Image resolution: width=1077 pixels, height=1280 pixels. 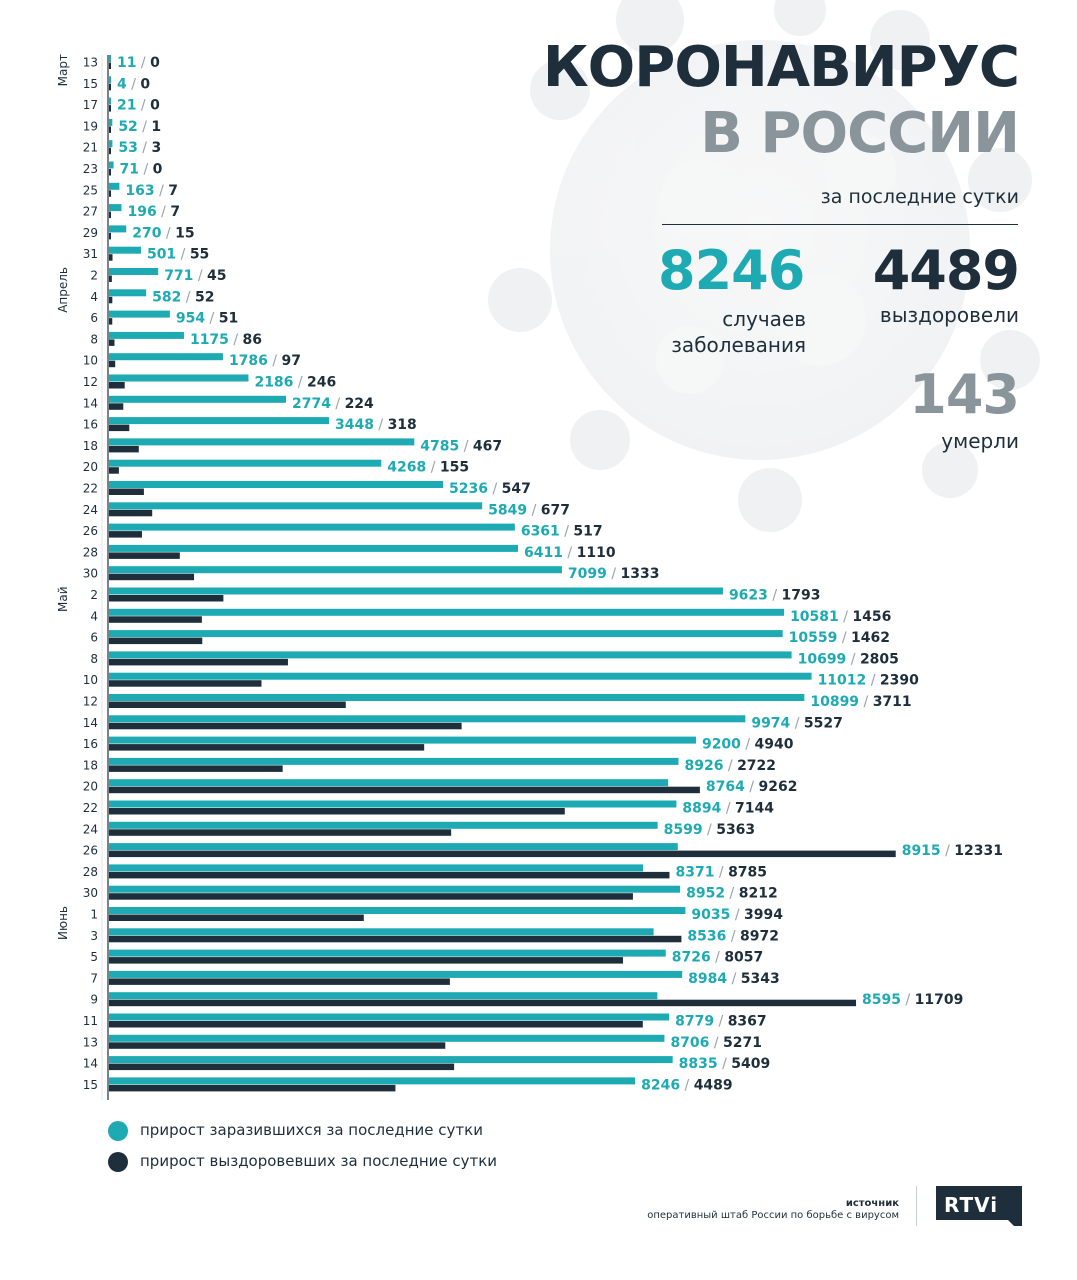 I want to click on infected-value: 8894, so click(x=701, y=809).